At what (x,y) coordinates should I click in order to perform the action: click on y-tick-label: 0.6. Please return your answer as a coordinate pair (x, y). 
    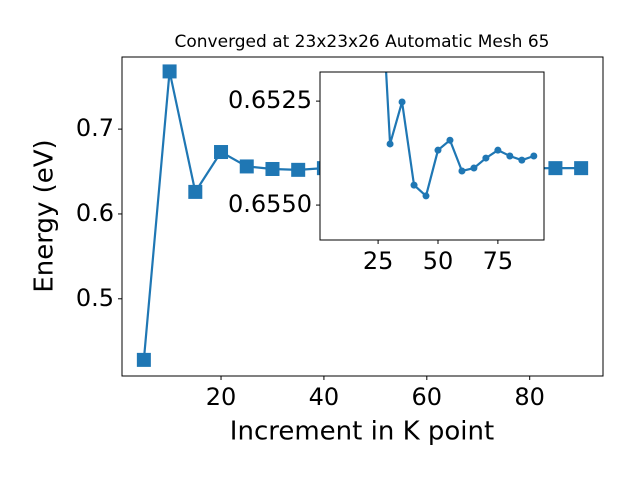
    Looking at the image, I should click on (95, 213).